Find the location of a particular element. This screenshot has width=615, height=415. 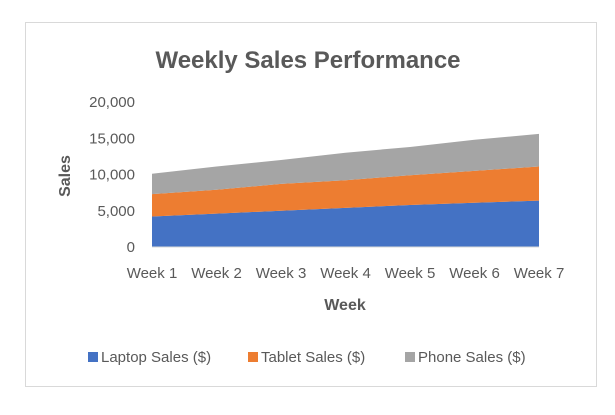

y-tick-label: 10,000 is located at coordinates (112, 175).